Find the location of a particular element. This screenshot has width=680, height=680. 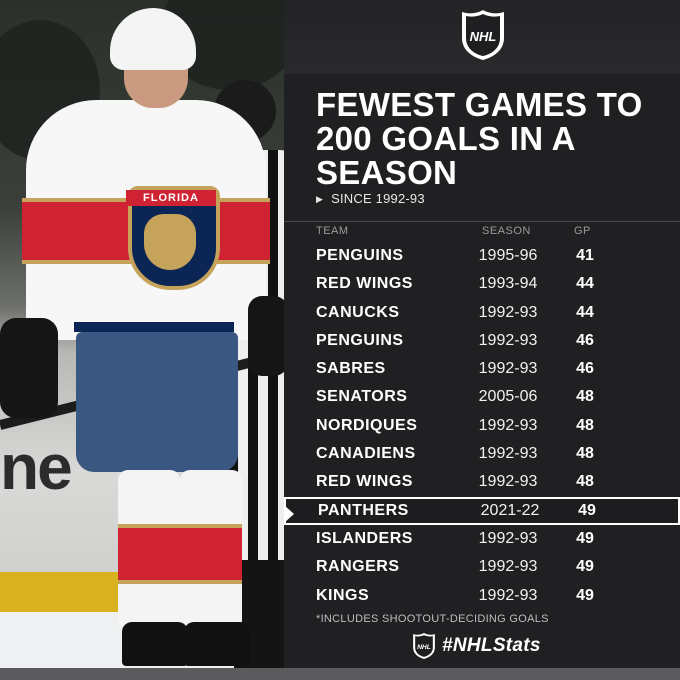

team-name: KINGS is located at coordinates (343, 595).